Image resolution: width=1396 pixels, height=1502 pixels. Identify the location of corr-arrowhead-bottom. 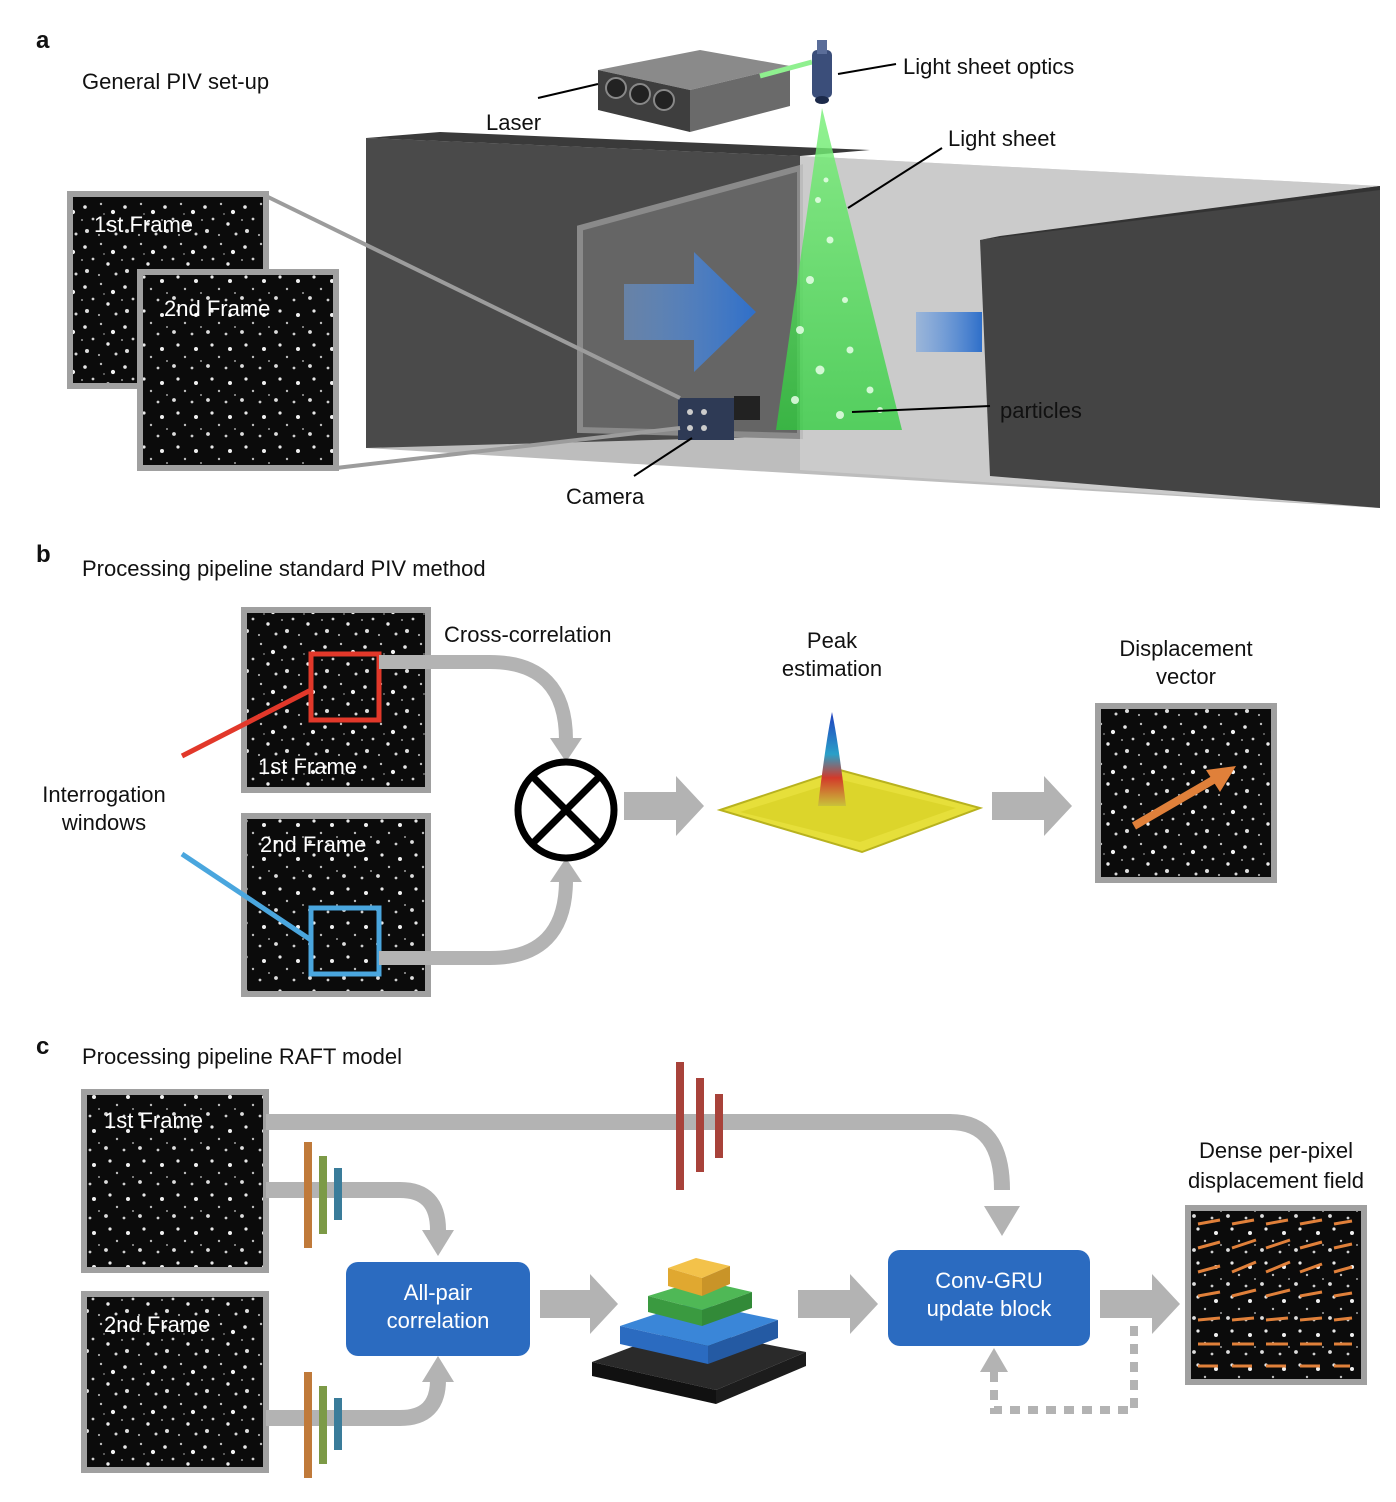
(566, 870).